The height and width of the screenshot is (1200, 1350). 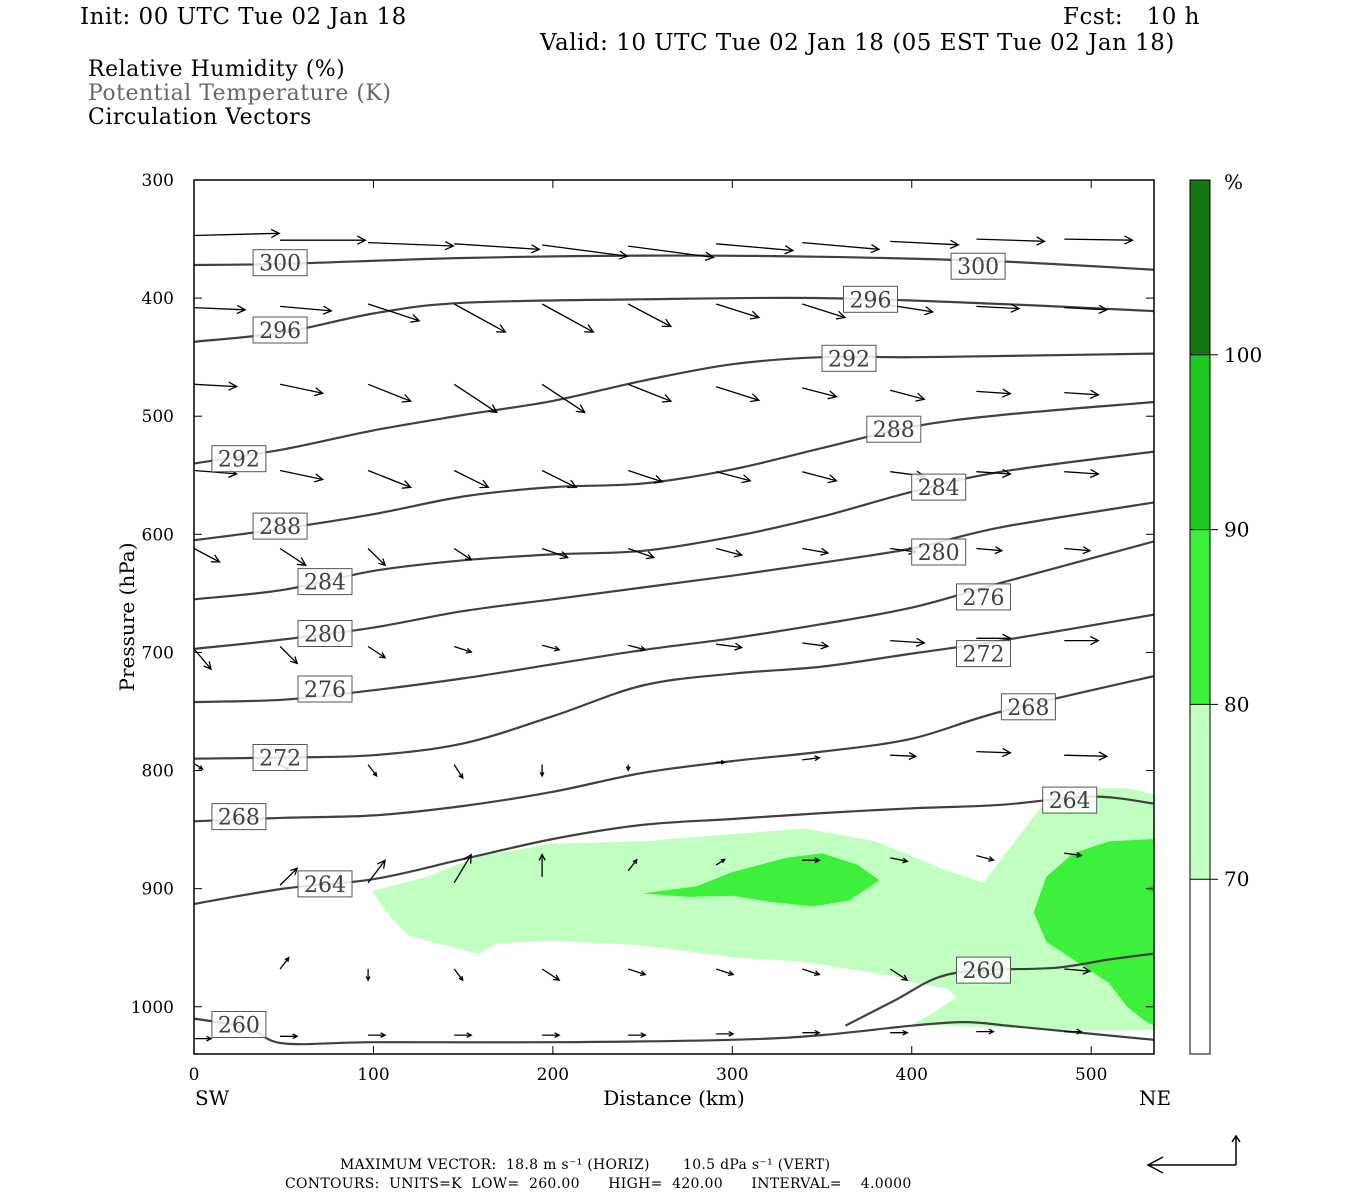 What do you see at coordinates (1243, 355) in the screenshot?
I see `colorbar-label: 100` at bounding box center [1243, 355].